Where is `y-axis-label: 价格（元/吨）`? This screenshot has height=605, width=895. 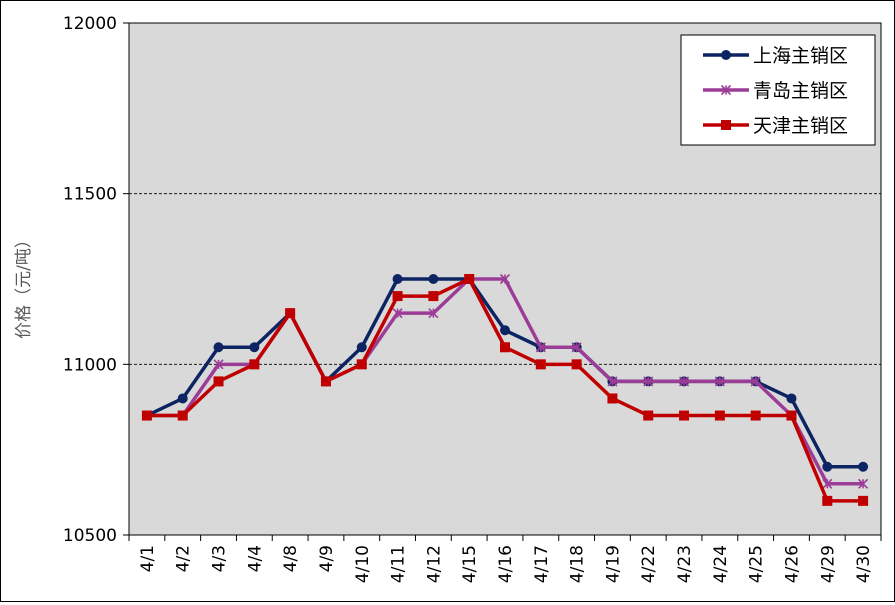 y-axis-label: 价格（元/吨） is located at coordinates (24, 285).